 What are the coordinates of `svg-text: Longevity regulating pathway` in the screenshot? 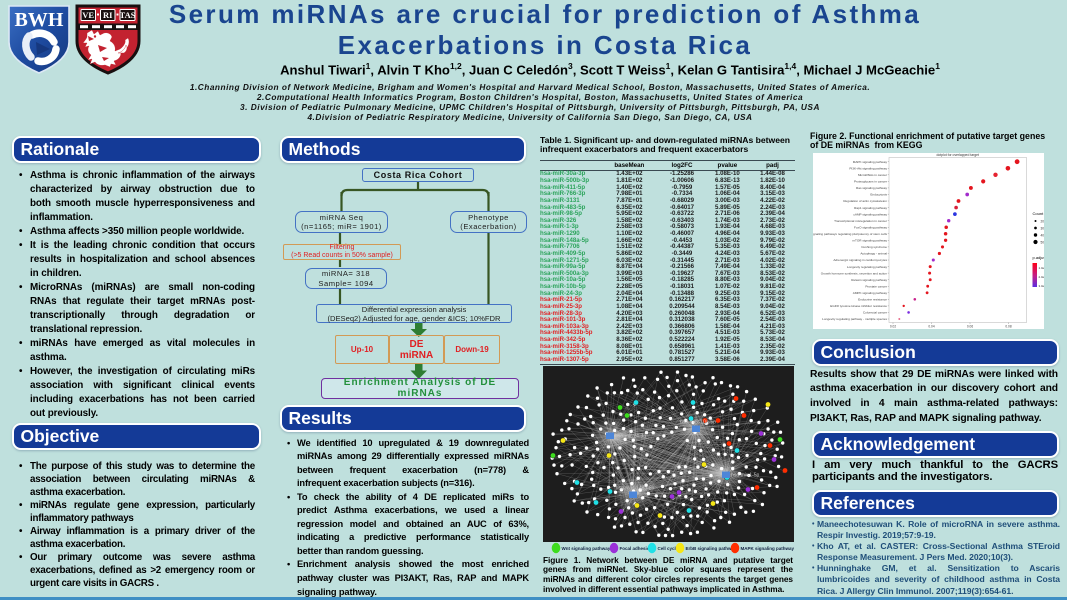 It's located at (866, 267).